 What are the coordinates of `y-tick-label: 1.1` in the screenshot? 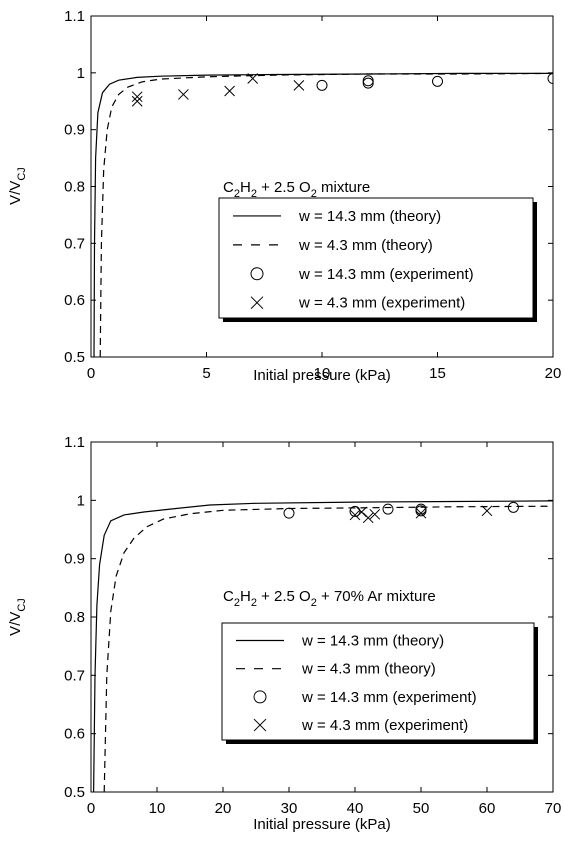 It's located at (74, 442).